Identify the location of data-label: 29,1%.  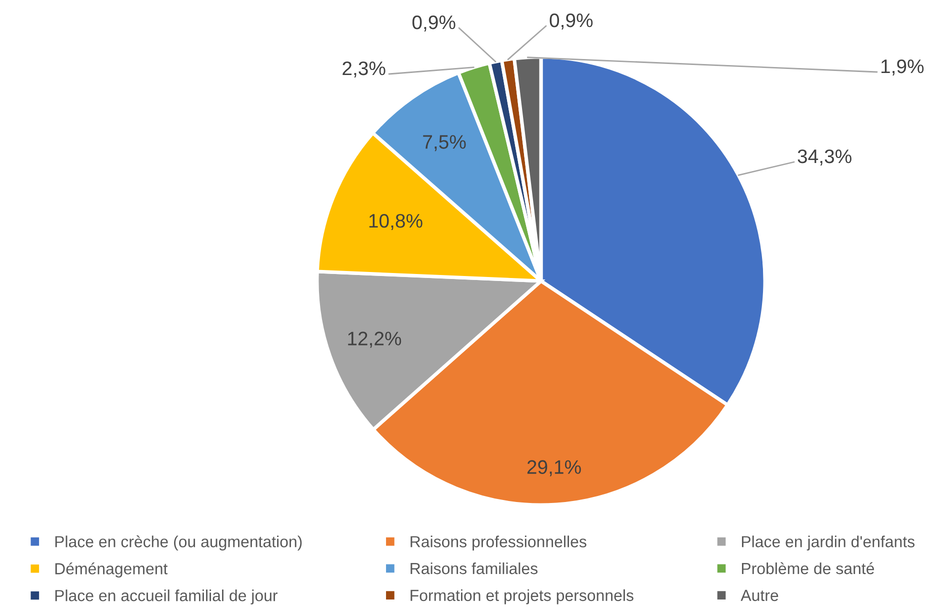
(554, 468).